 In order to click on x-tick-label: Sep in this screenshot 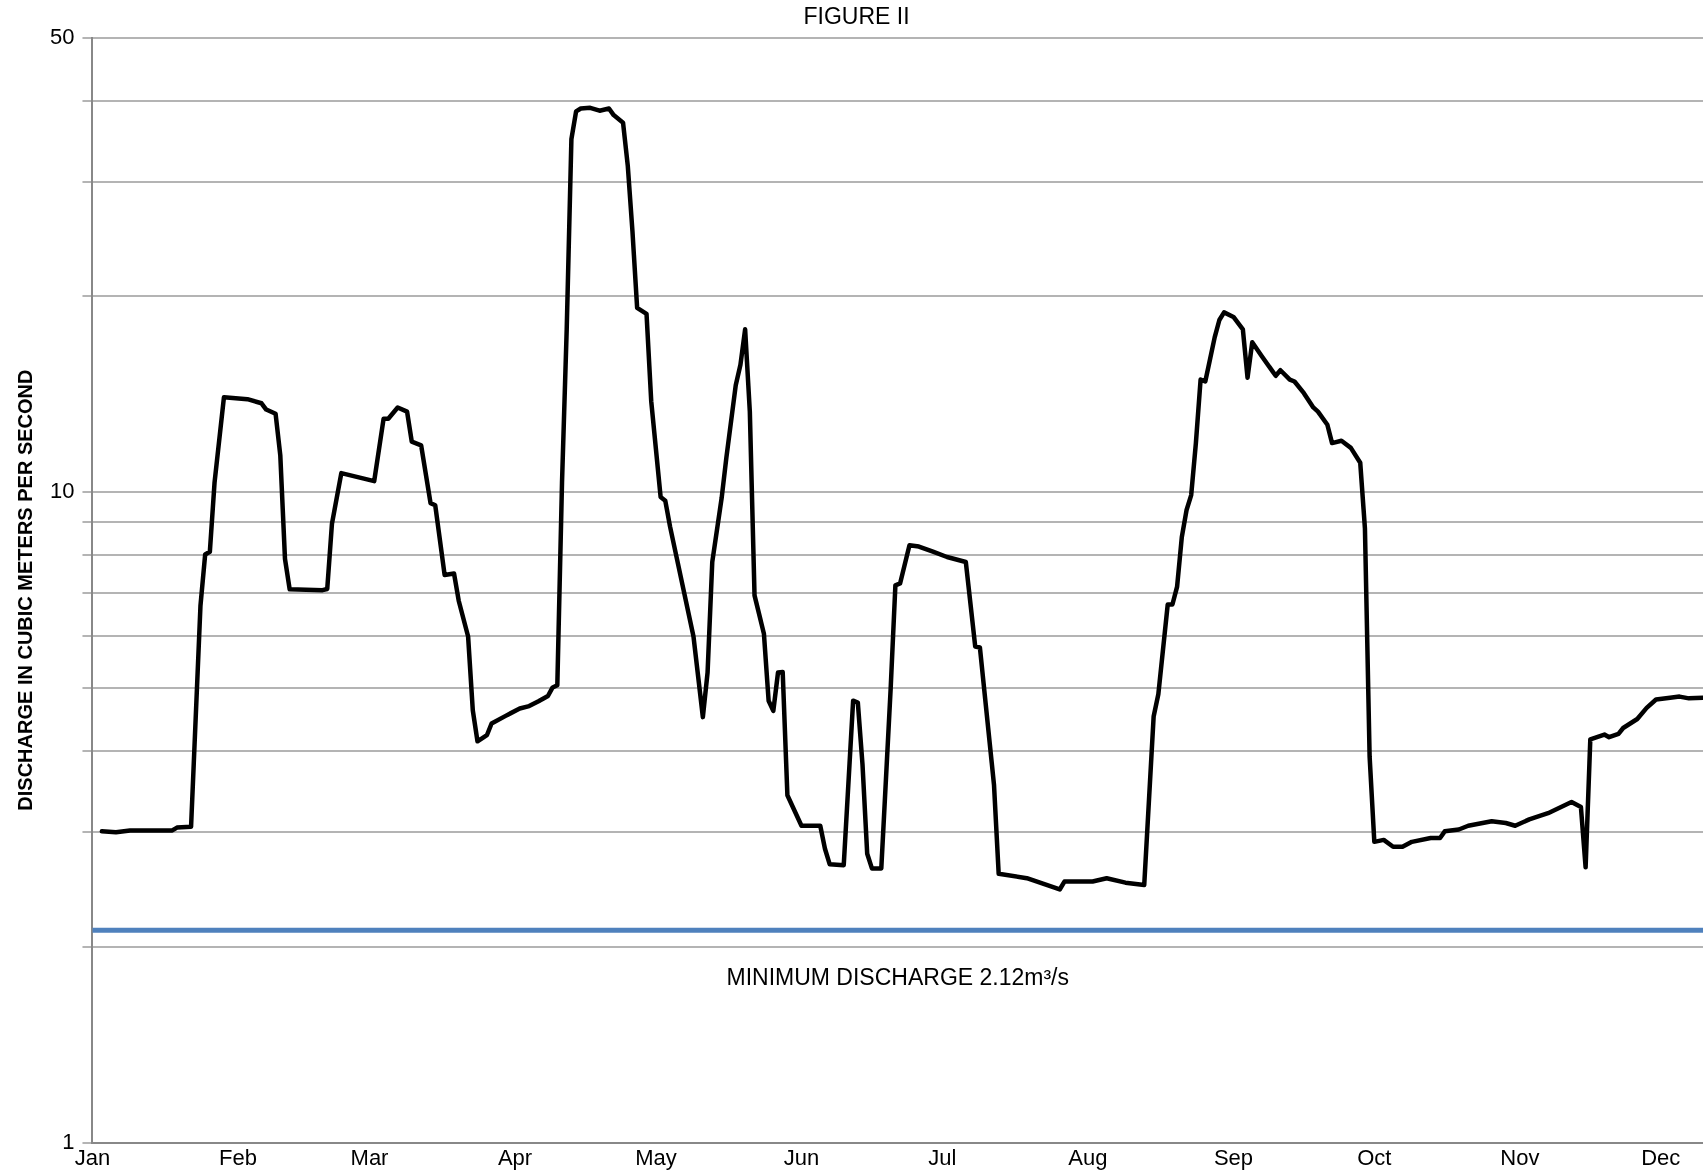, I will do `click(1233, 1157)`.